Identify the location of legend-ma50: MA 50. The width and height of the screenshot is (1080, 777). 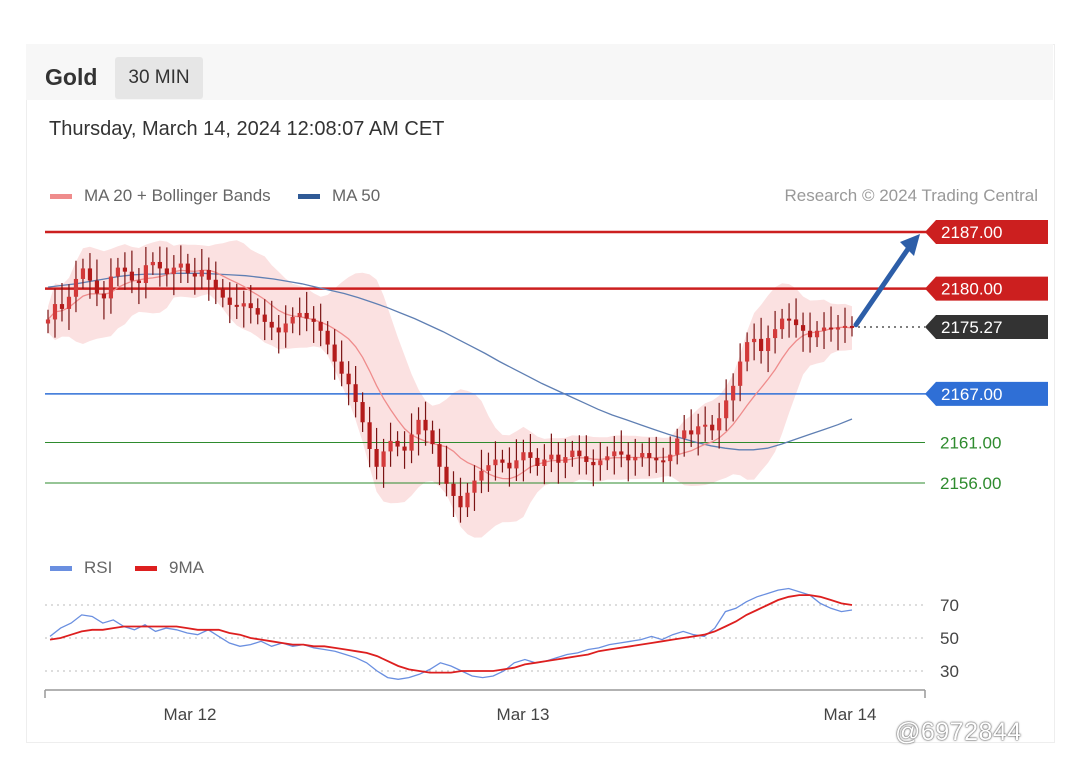
(339, 196).